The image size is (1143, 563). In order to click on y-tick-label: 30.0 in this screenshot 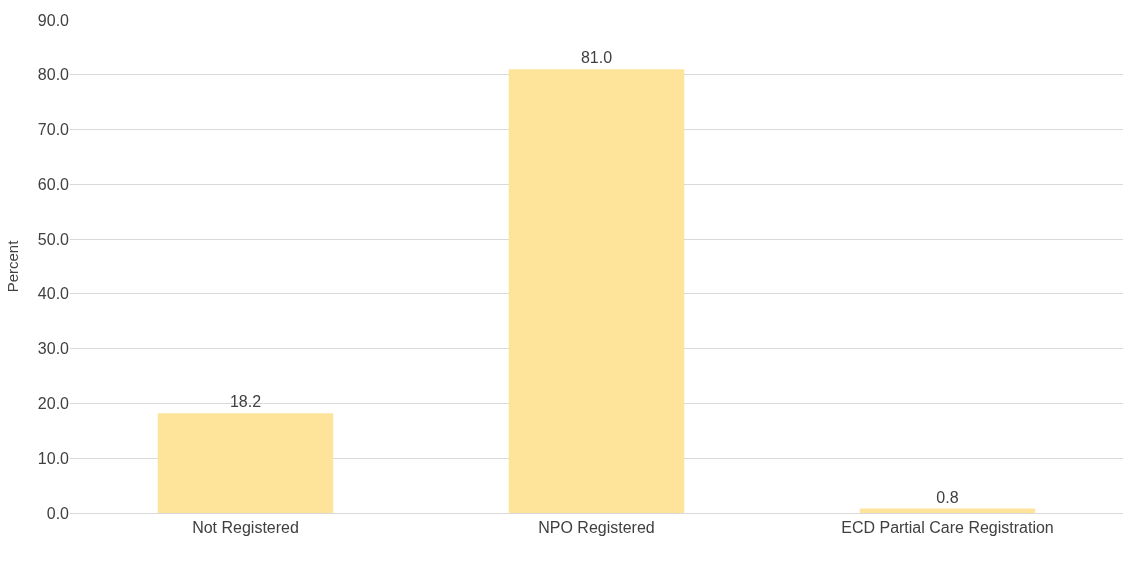, I will do `click(53, 349)`.